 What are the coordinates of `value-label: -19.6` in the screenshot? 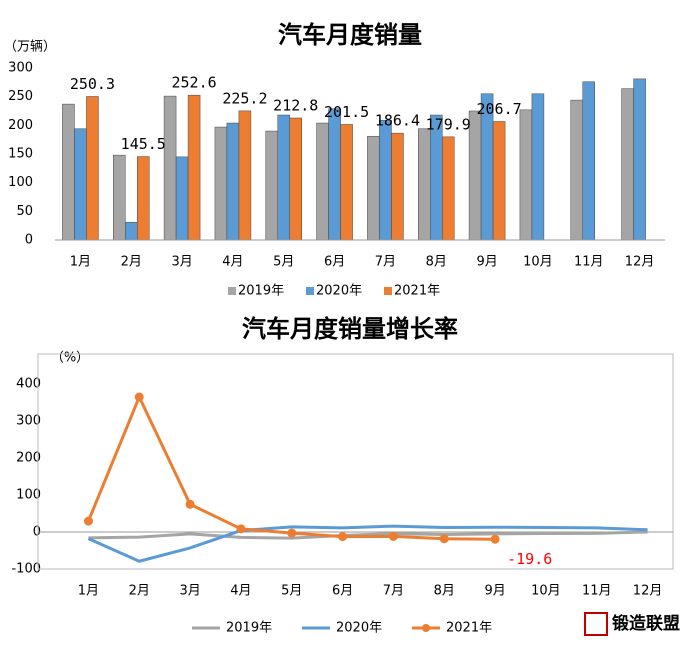 It's located at (529, 559).